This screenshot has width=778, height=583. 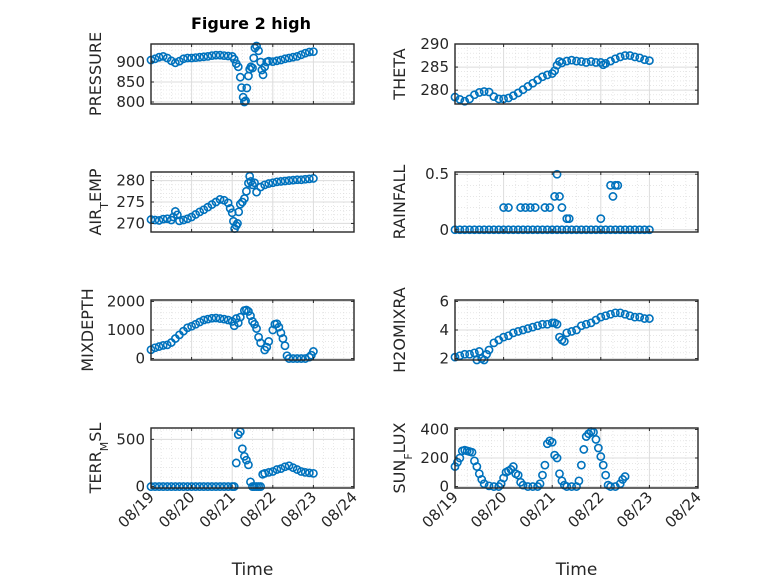 I want to click on y-axis-label: H2OMIXRA, so click(x=399, y=330).